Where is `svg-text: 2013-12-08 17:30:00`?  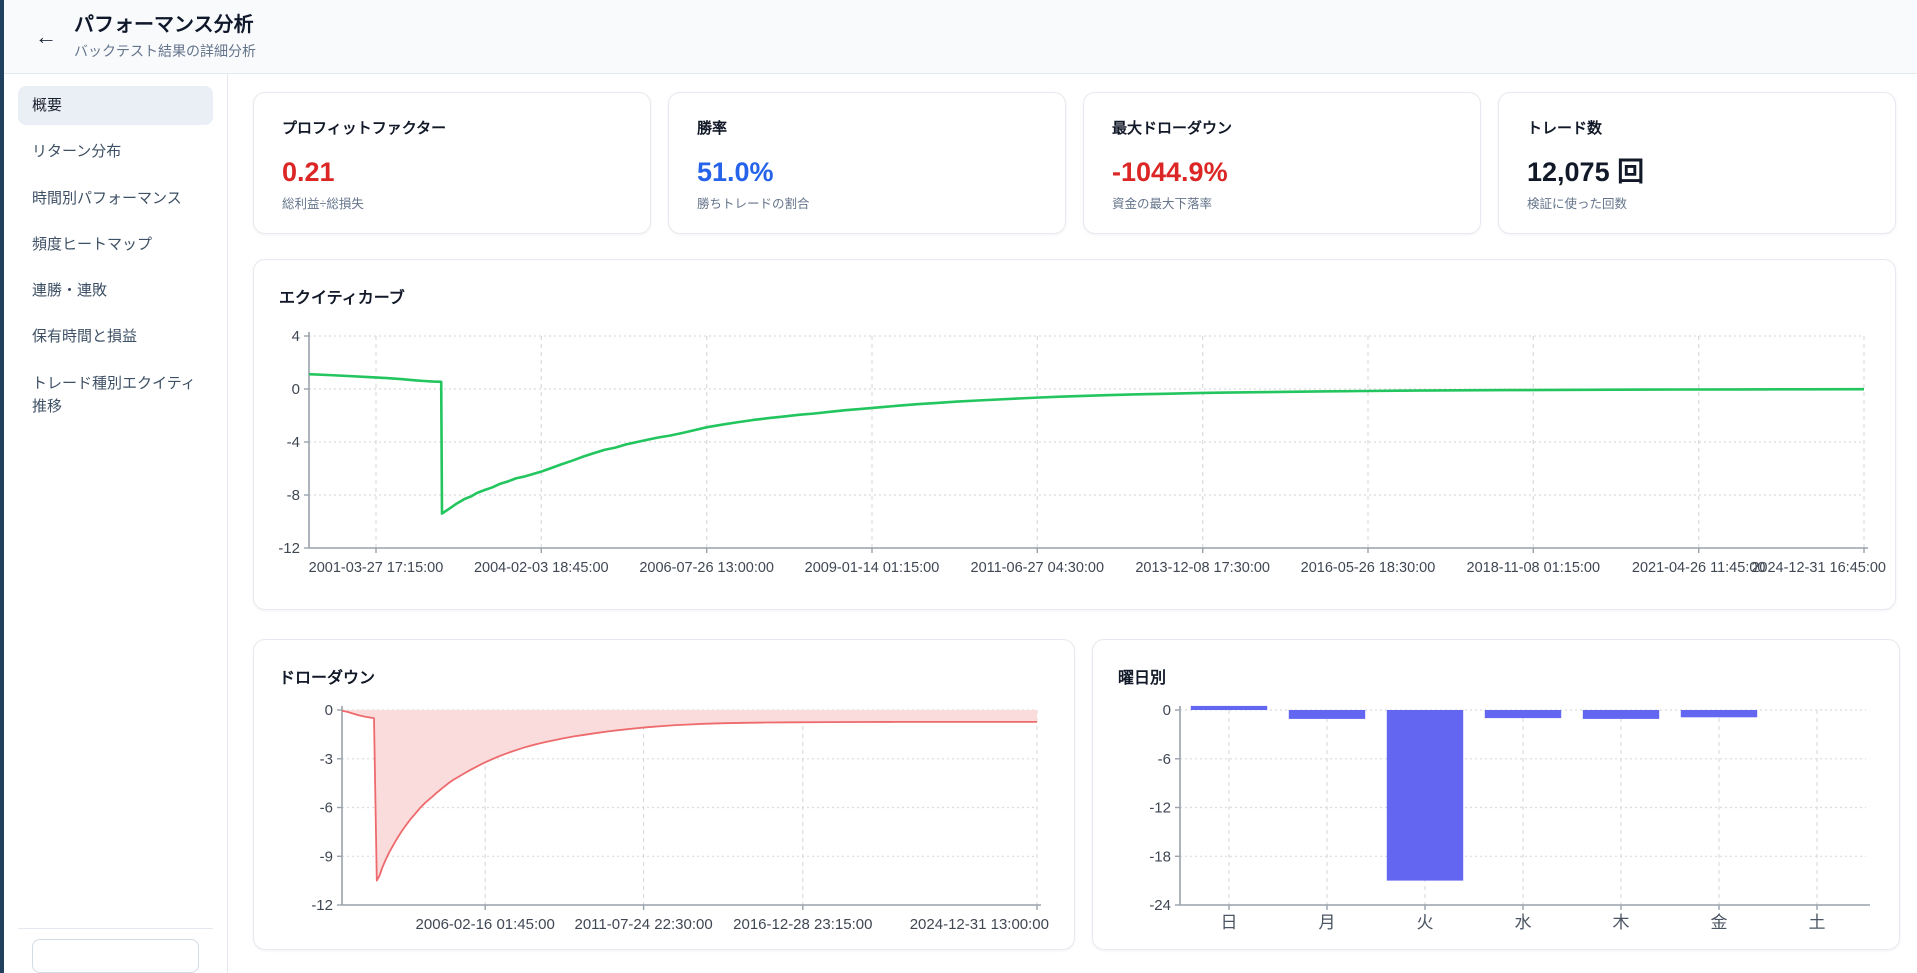 svg-text: 2013-12-08 17:30:00 is located at coordinates (1202, 568).